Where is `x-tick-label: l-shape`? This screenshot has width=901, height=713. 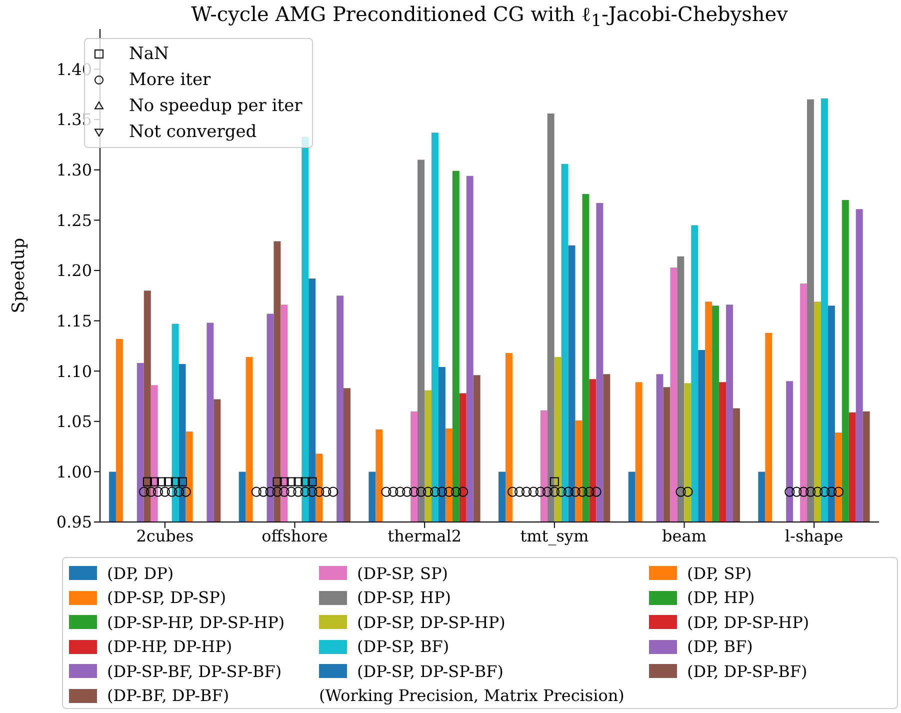 x-tick-label: l-shape is located at coordinates (814, 536).